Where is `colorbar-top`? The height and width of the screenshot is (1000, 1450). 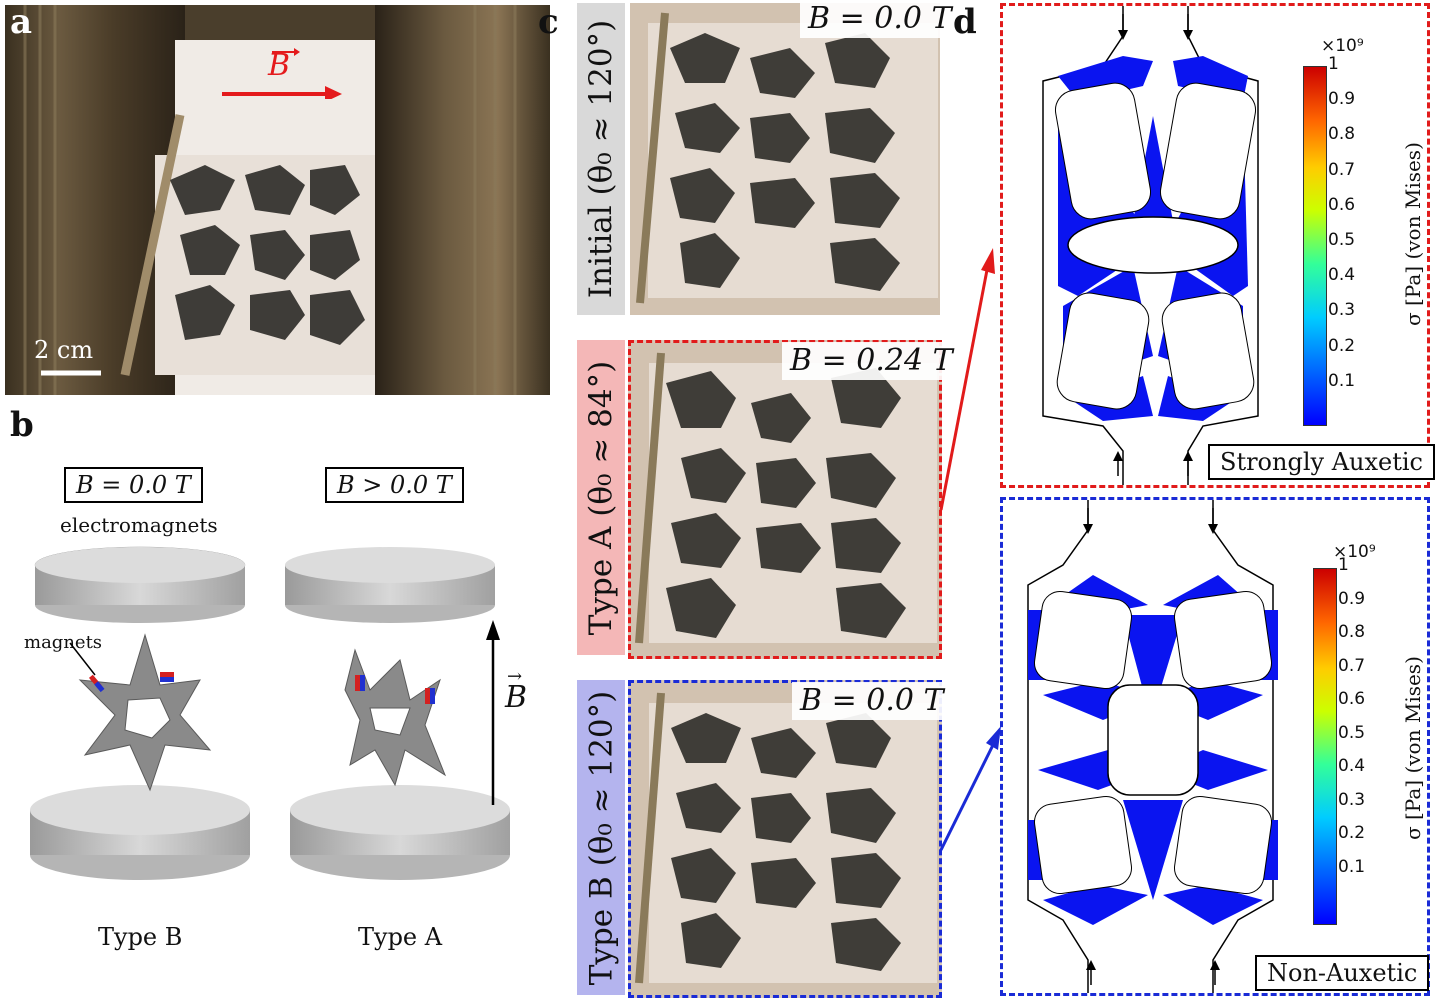
colorbar-top is located at coordinates (1315, 246).